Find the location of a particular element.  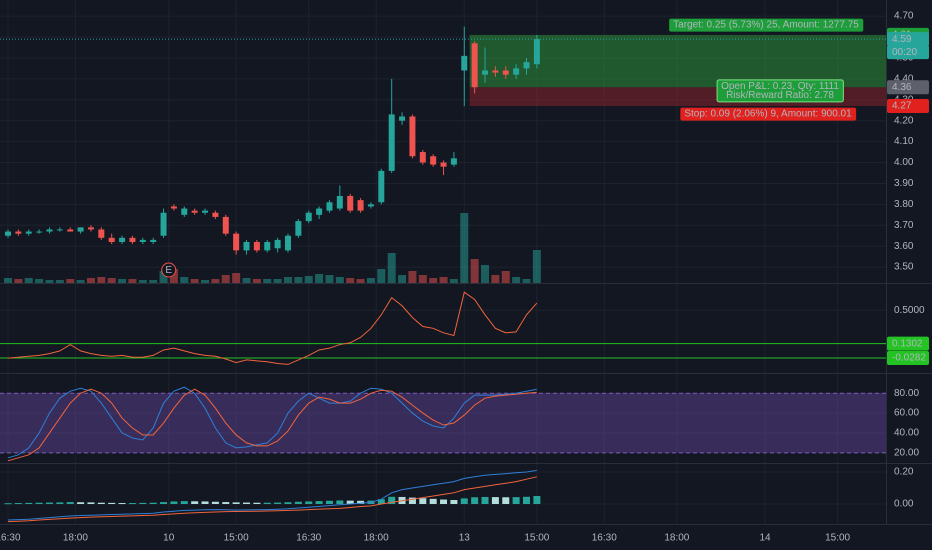

price-tag-label: -0.0282 is located at coordinates (909, 358).